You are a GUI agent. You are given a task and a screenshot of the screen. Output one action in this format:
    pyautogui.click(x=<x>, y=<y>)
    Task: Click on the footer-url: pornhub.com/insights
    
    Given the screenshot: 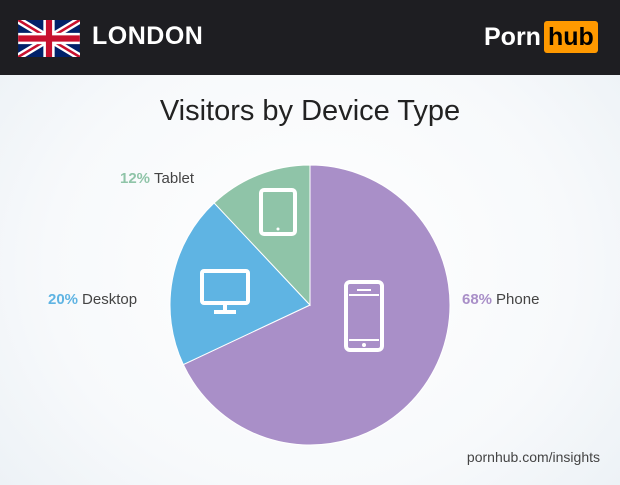 What is the action you would take?
    pyautogui.click(x=533, y=457)
    